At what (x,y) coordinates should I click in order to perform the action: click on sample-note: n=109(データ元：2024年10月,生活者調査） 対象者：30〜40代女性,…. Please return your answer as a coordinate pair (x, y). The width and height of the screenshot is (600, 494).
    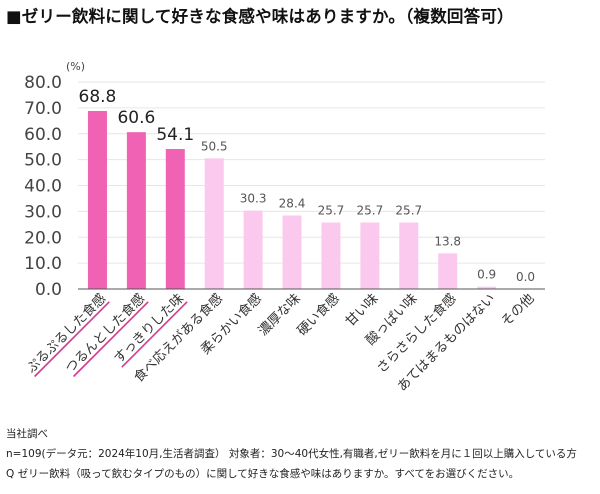
    Looking at the image, I should click on (291, 454).